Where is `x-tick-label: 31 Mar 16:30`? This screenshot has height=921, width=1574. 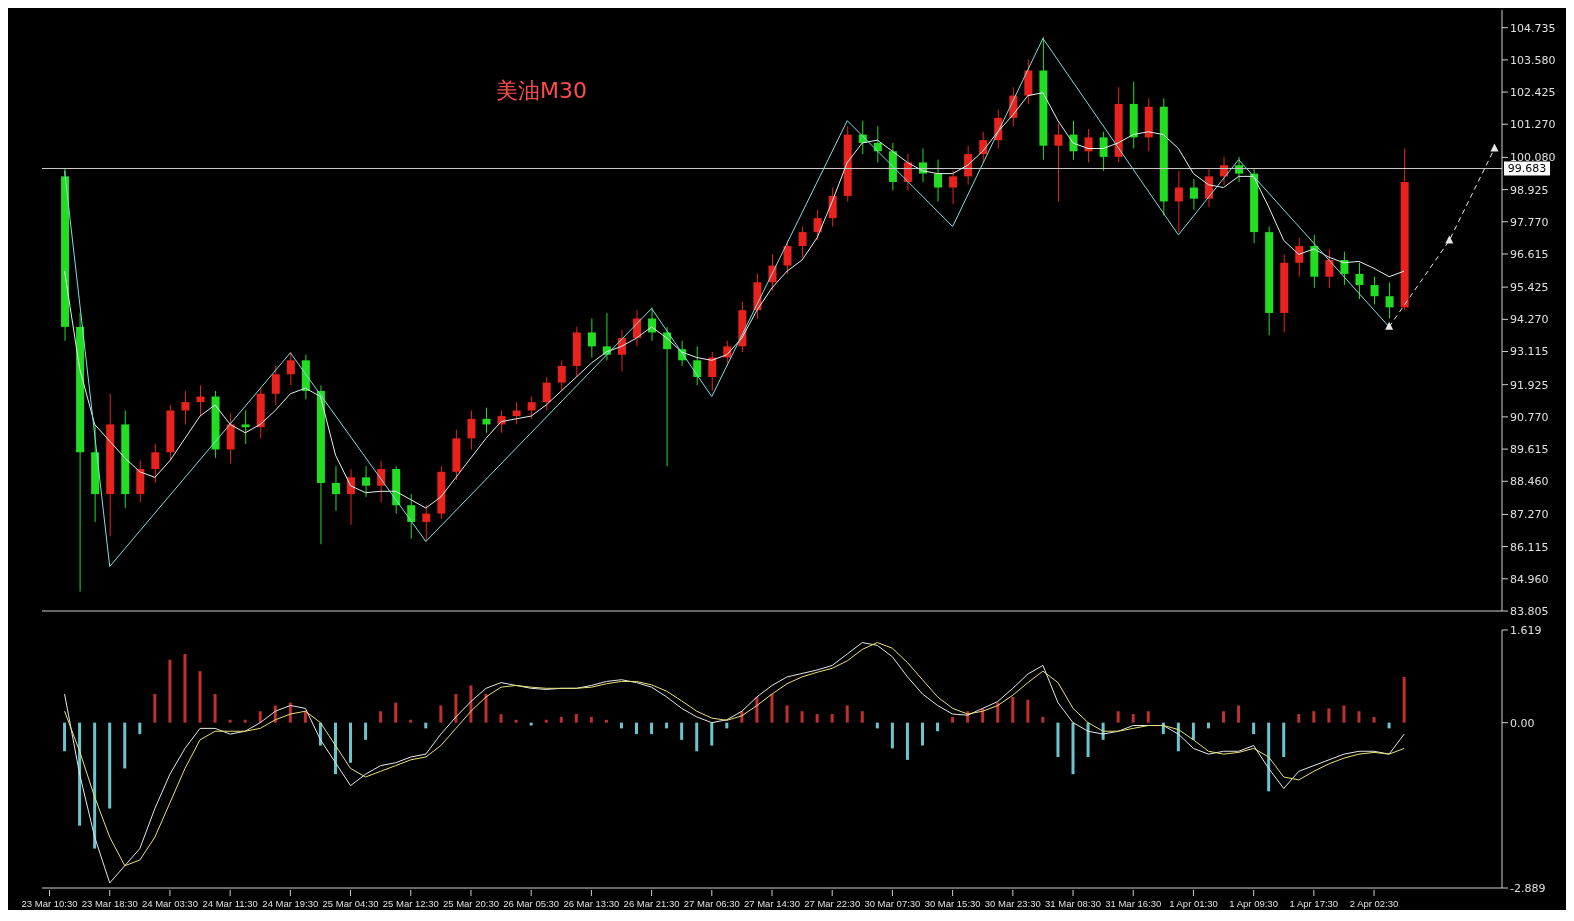
x-tick-label: 31 Mar 16:30 is located at coordinates (1133, 903).